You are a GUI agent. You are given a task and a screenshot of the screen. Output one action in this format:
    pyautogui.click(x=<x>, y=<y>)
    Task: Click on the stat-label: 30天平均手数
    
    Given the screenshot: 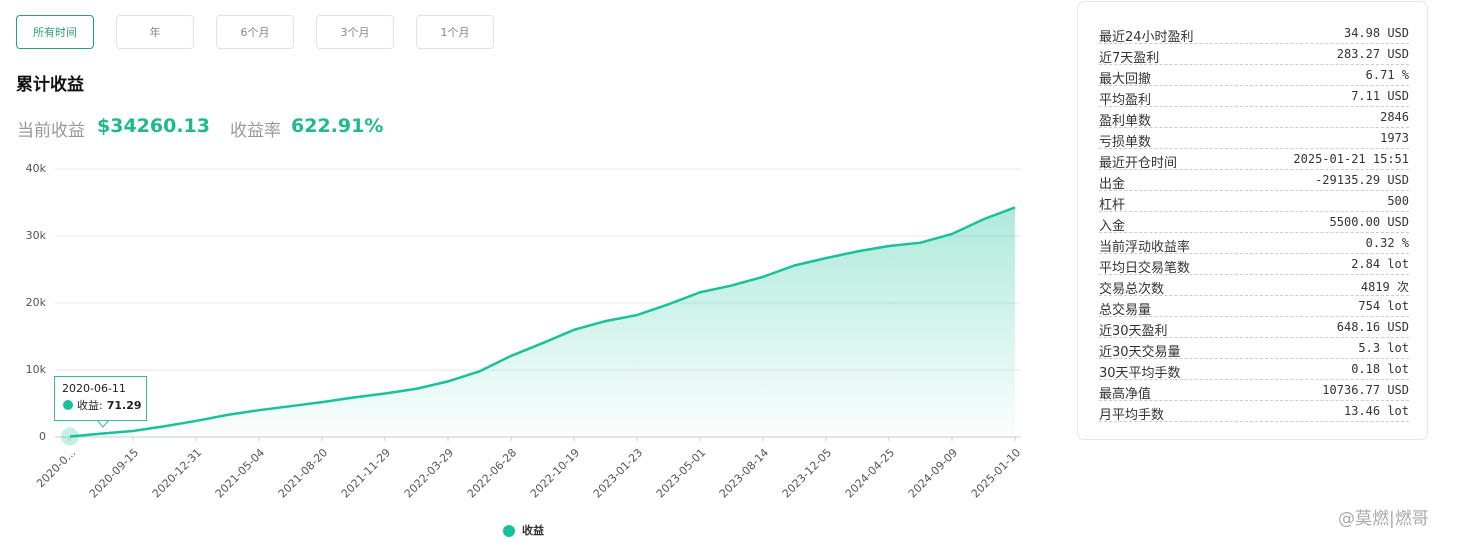 What is the action you would take?
    pyautogui.click(x=1140, y=373)
    